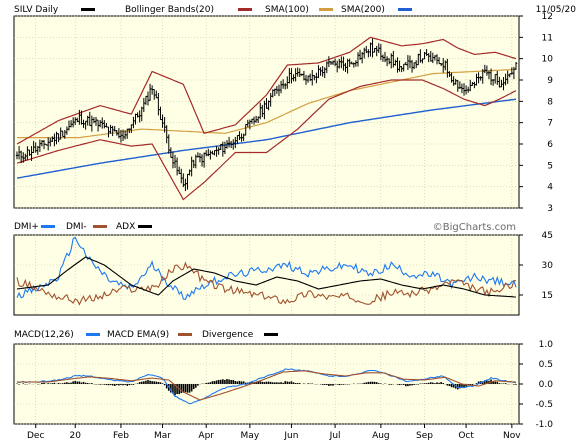  What do you see at coordinates (474, 227) in the screenshot?
I see `watermark: ©BigCharts.com` at bounding box center [474, 227].